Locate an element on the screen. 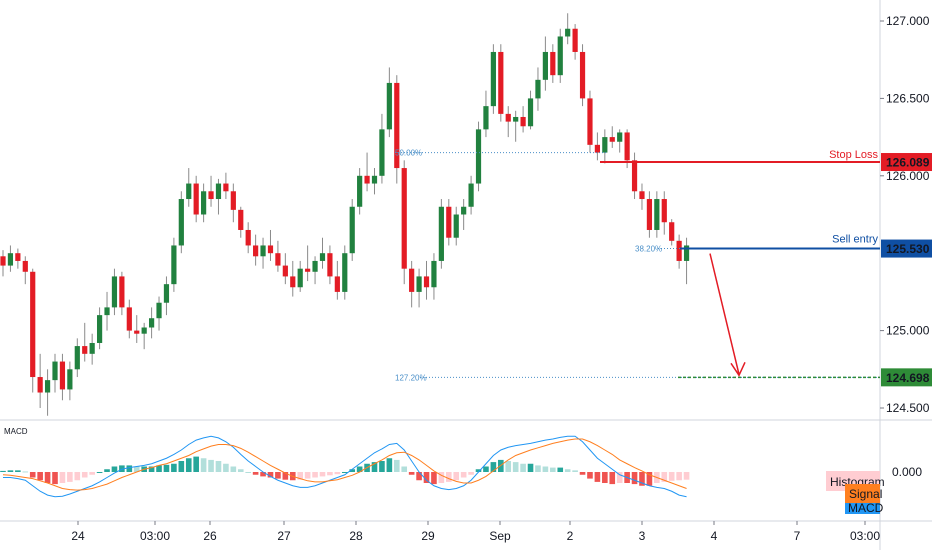 This screenshot has height=550, width=932. time-tick-label: 24 is located at coordinates (78, 536).